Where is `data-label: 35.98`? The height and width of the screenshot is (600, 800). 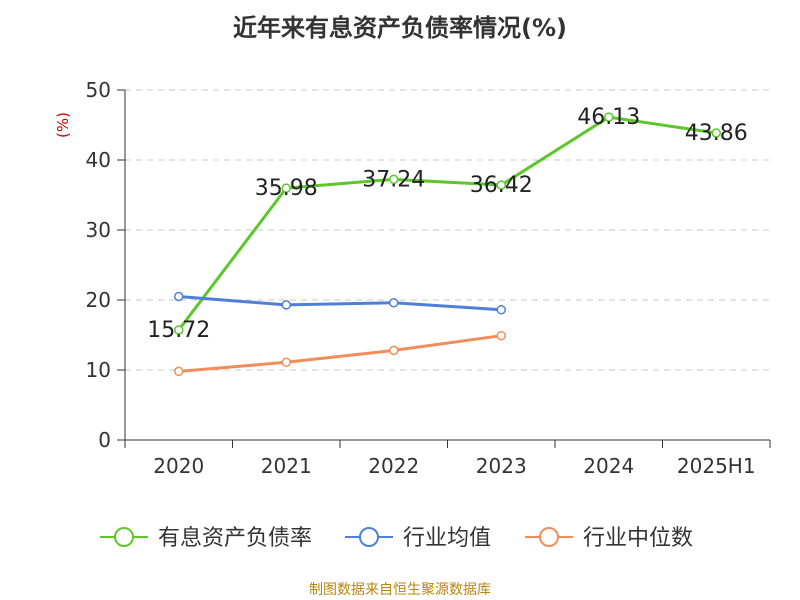 data-label: 35.98 is located at coordinates (286, 188).